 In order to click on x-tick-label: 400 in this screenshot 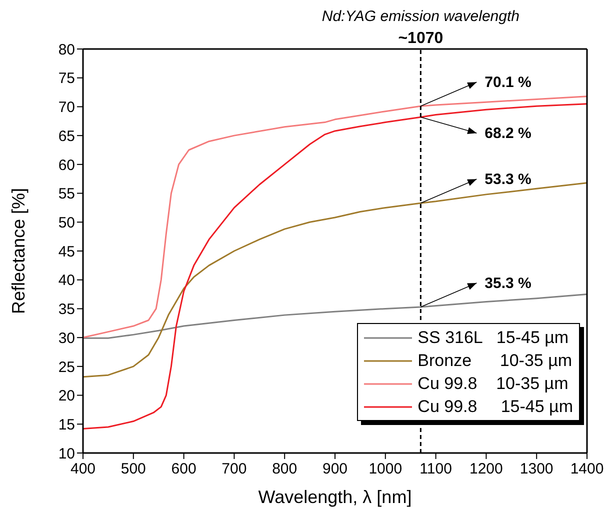, I will do `click(83, 469)`.